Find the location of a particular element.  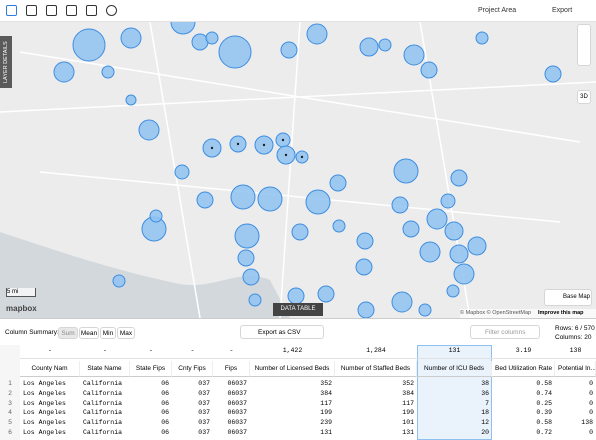

view-3d-button: 3D is located at coordinates (584, 97).